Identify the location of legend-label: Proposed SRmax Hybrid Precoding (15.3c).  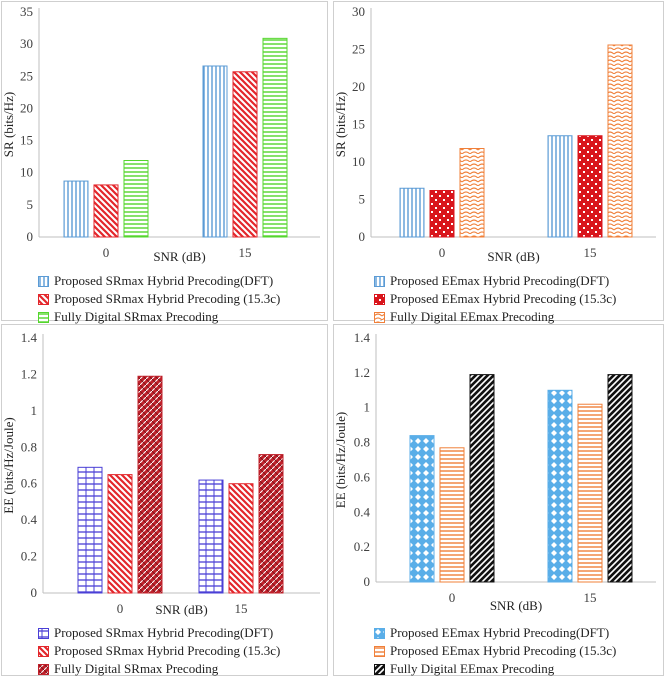
(167, 298).